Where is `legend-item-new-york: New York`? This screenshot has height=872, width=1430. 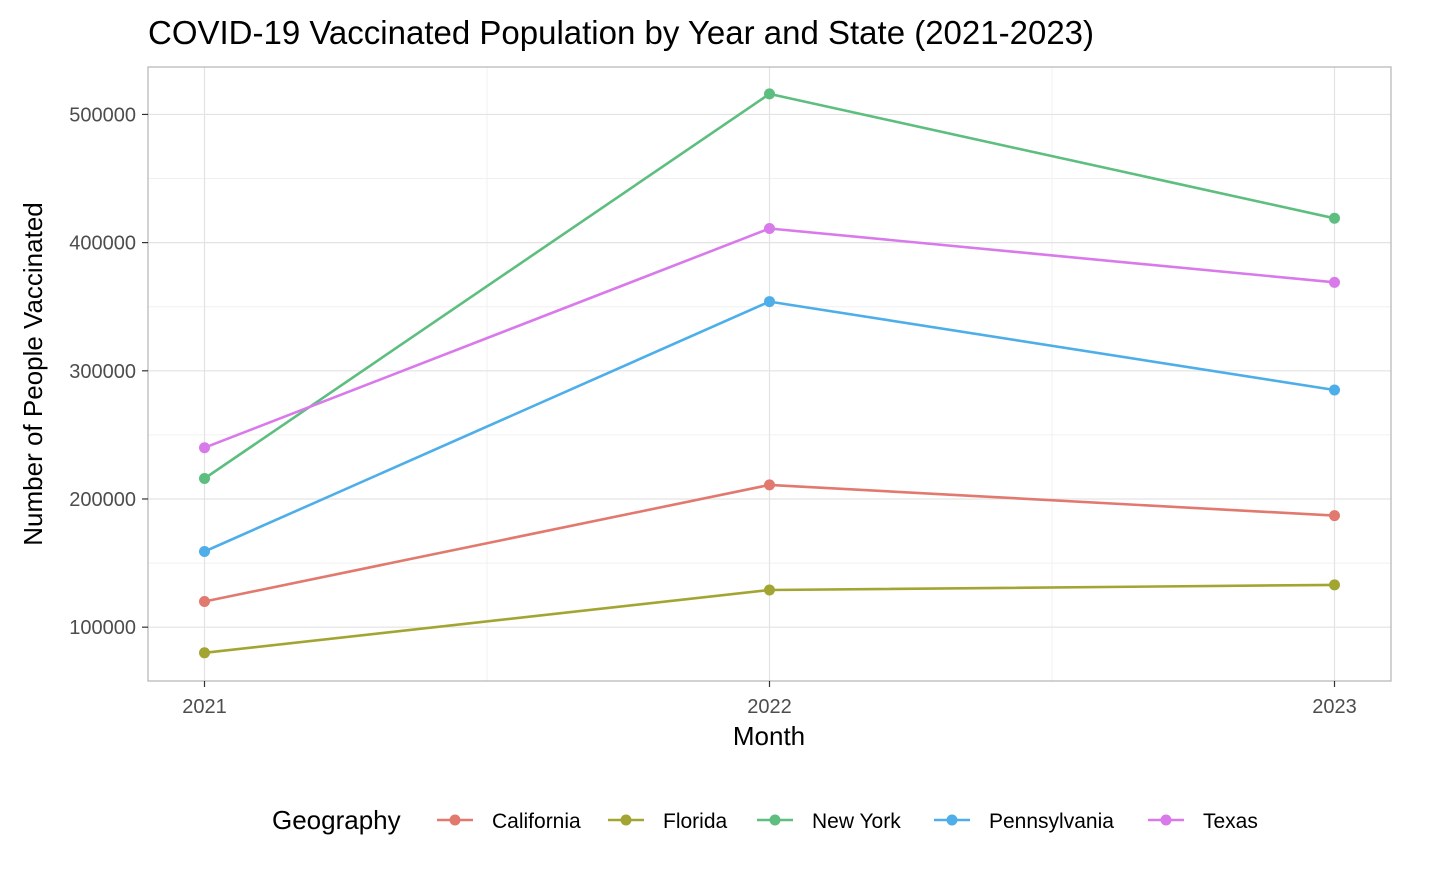 legend-item-new-york: New York is located at coordinates (829, 821).